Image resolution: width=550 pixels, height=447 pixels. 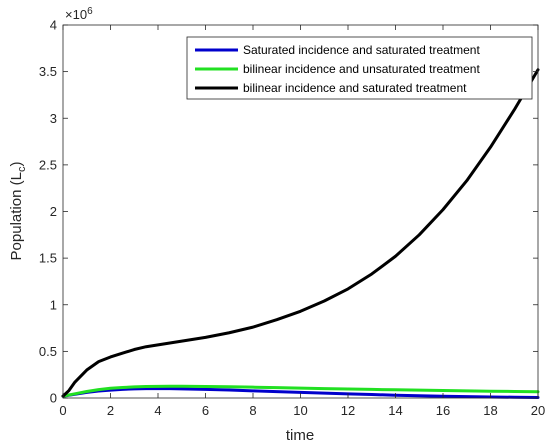 I want to click on x-tick-label: 2, so click(x=110, y=410).